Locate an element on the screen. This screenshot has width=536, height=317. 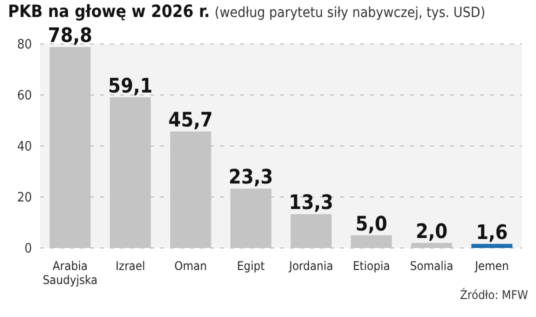
data-label: 1,6 is located at coordinates (492, 232).